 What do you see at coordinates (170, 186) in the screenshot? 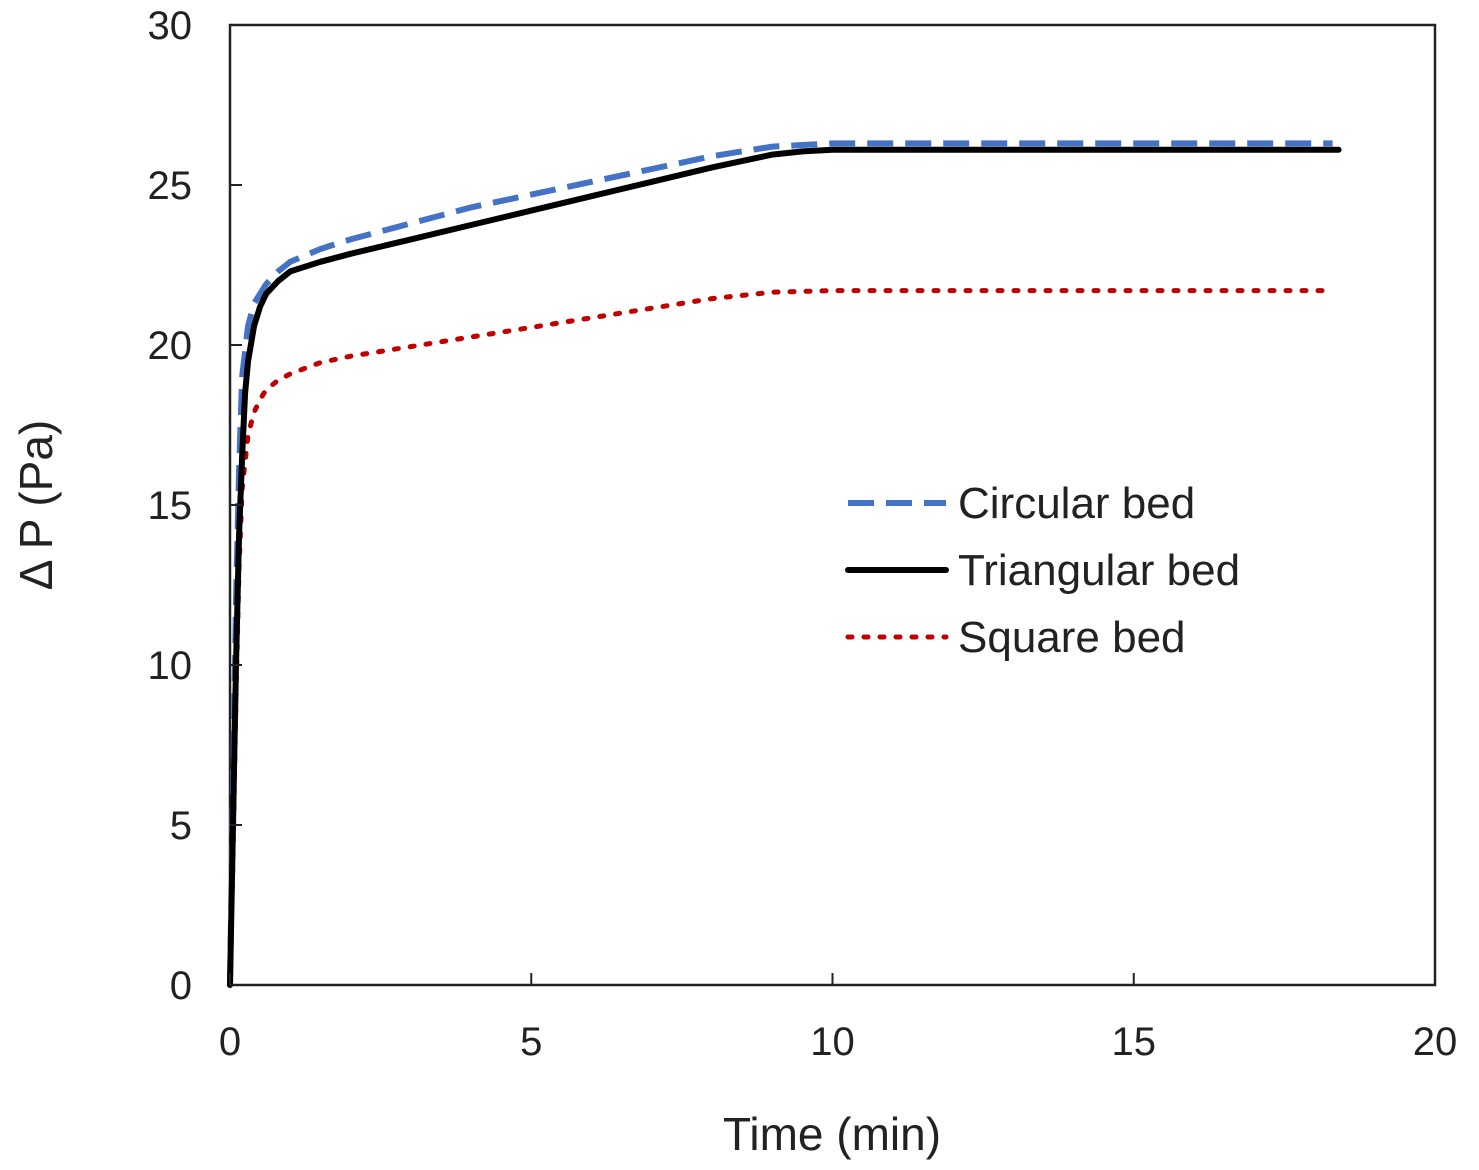
I see `y-tick-label-5: 25` at bounding box center [170, 186].